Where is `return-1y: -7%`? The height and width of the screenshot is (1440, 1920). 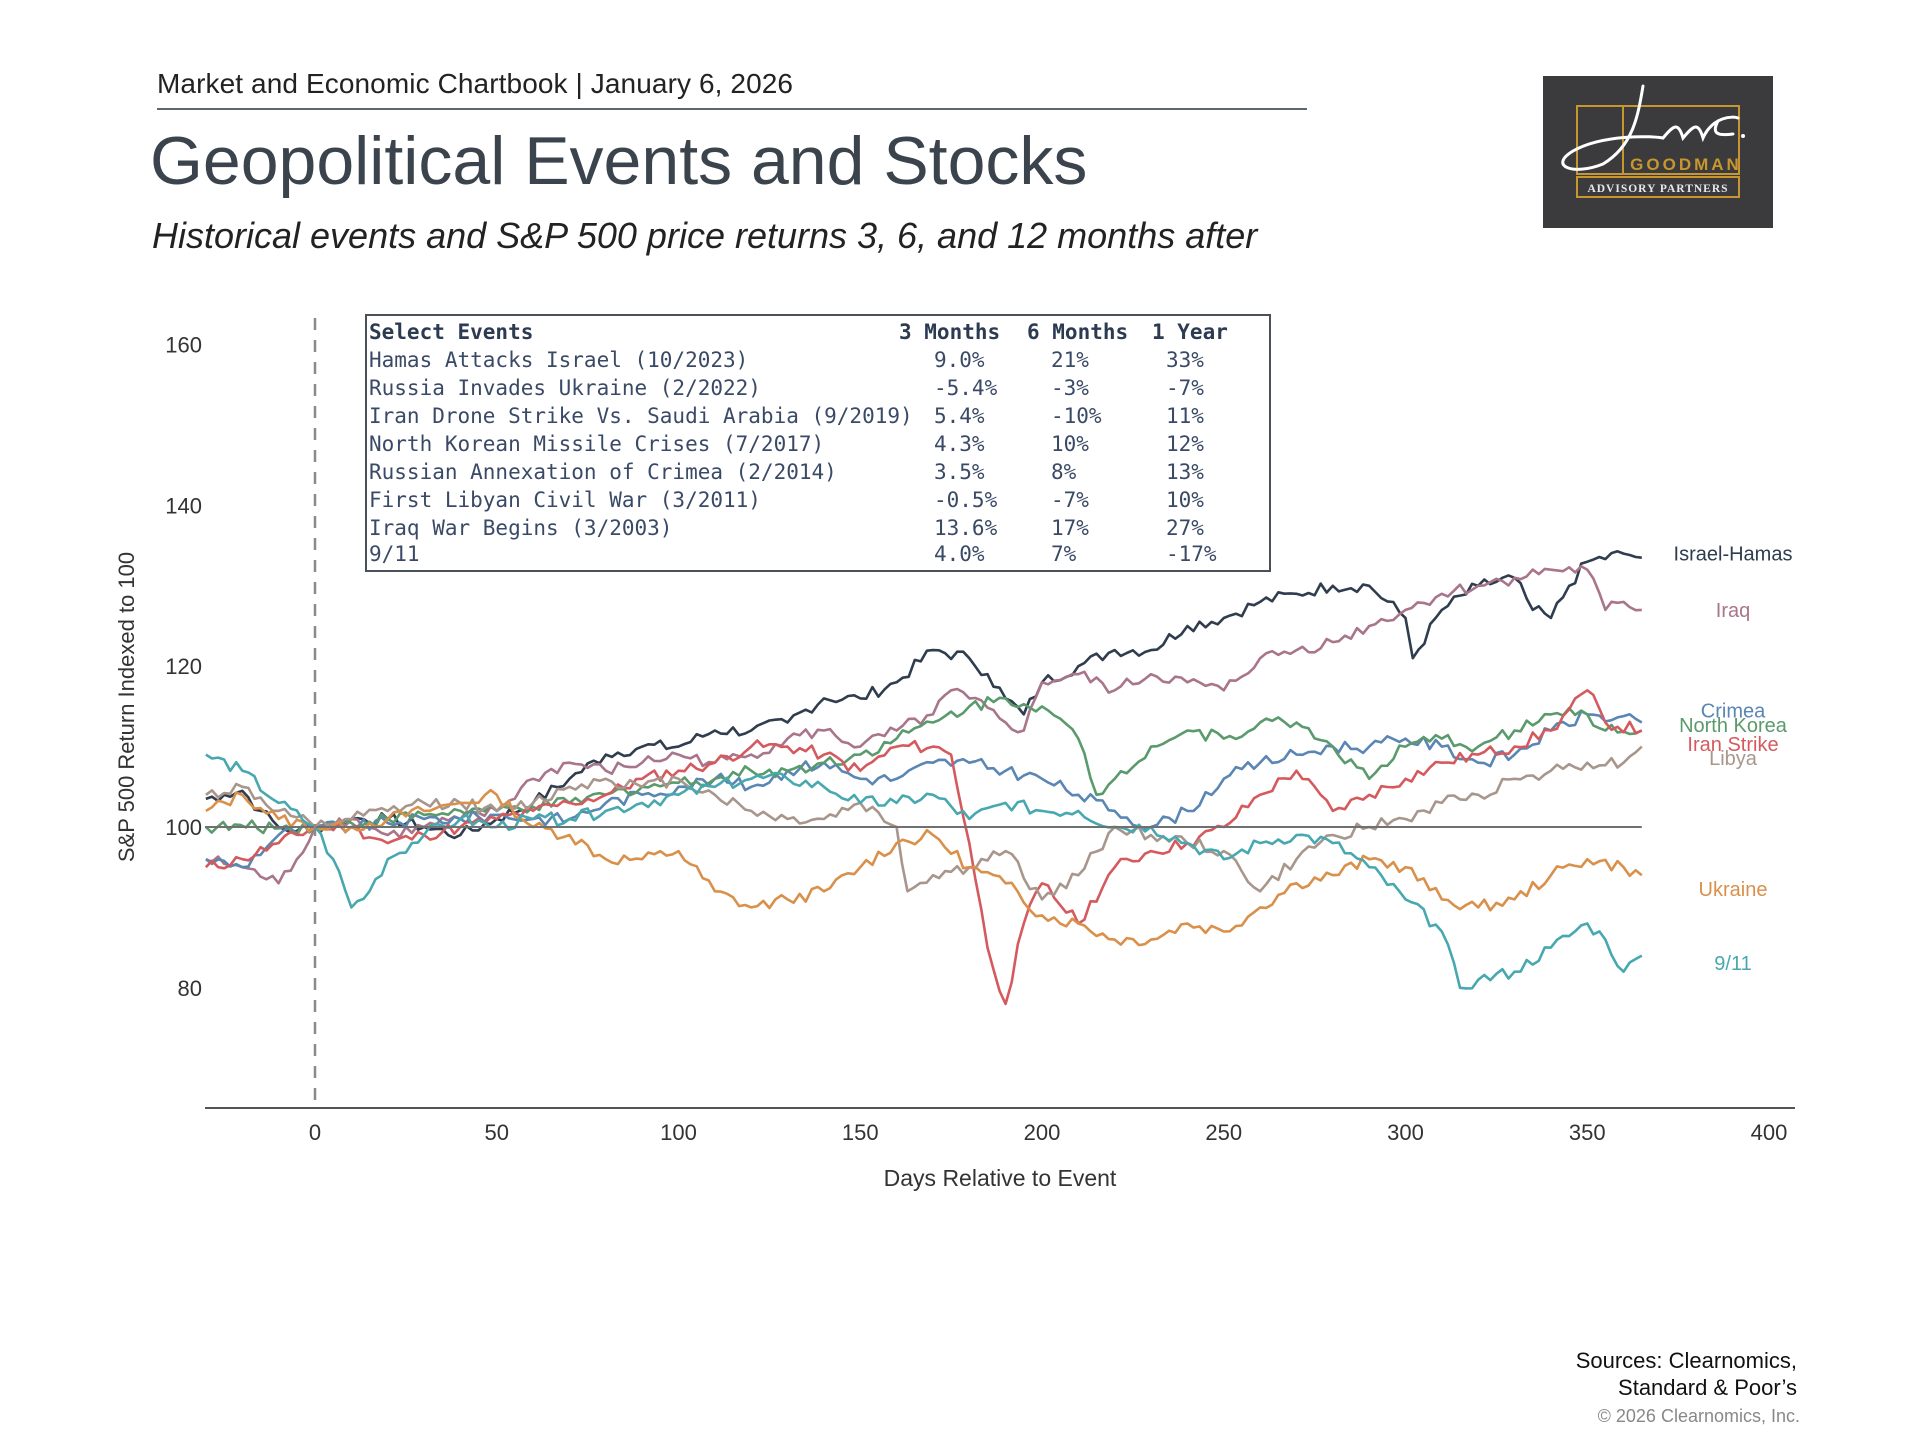 return-1y: -7% is located at coordinates (1185, 388).